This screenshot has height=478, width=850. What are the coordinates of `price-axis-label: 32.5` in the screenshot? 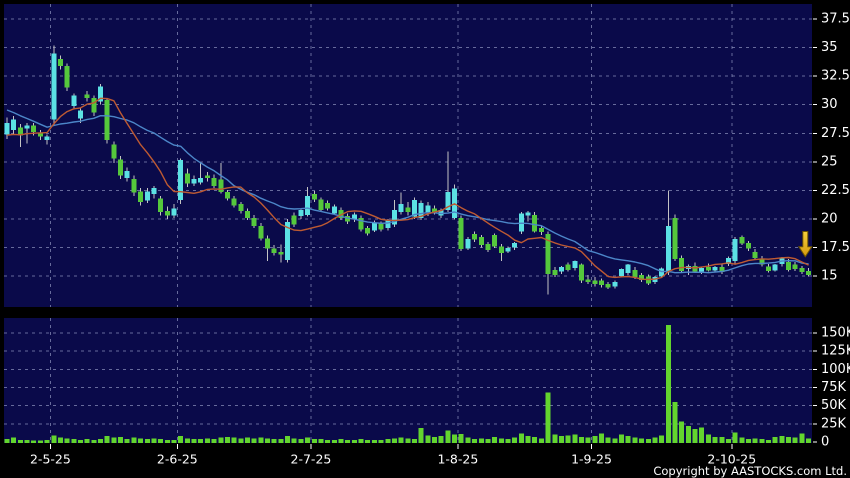 It's located at (835, 76).